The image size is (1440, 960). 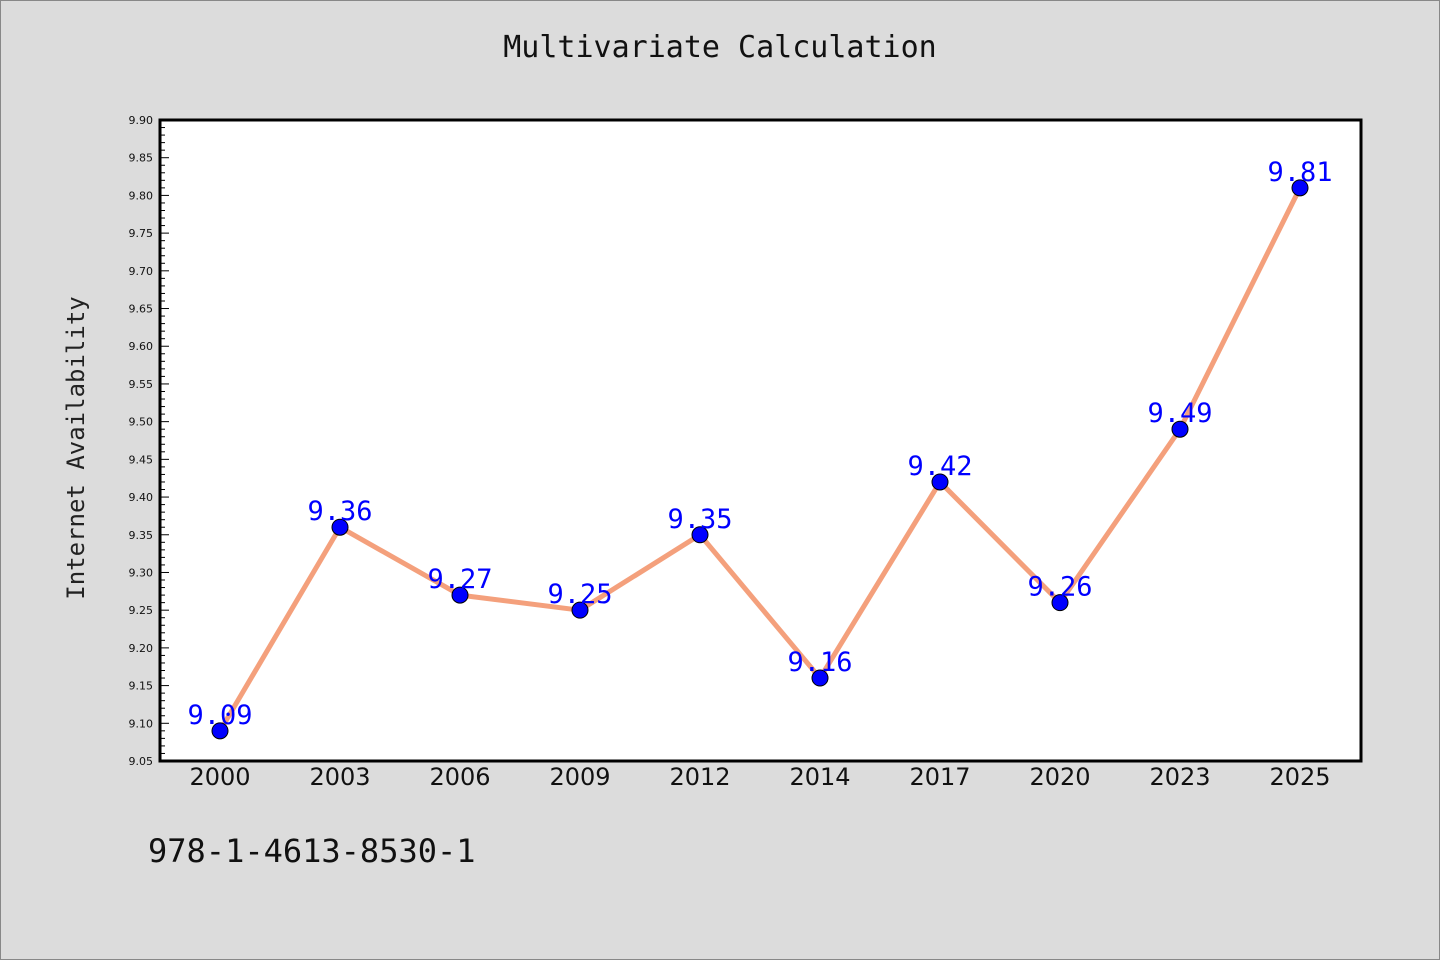 What do you see at coordinates (219, 777) in the screenshot?
I see `x-tick-label: 2000` at bounding box center [219, 777].